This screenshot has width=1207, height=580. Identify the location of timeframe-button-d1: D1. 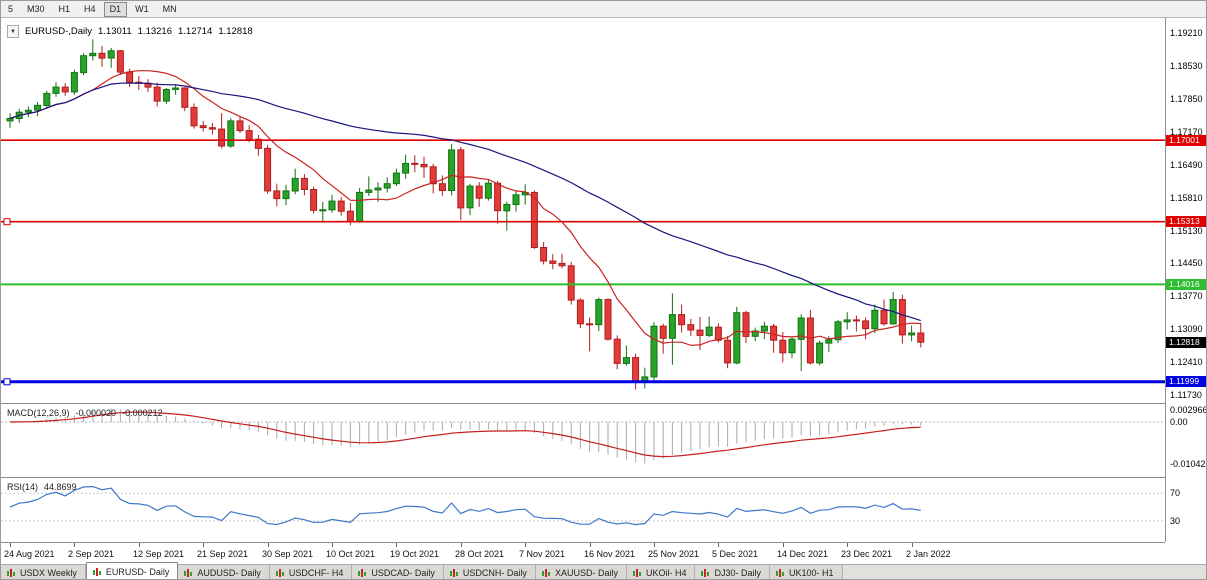
(115, 9).